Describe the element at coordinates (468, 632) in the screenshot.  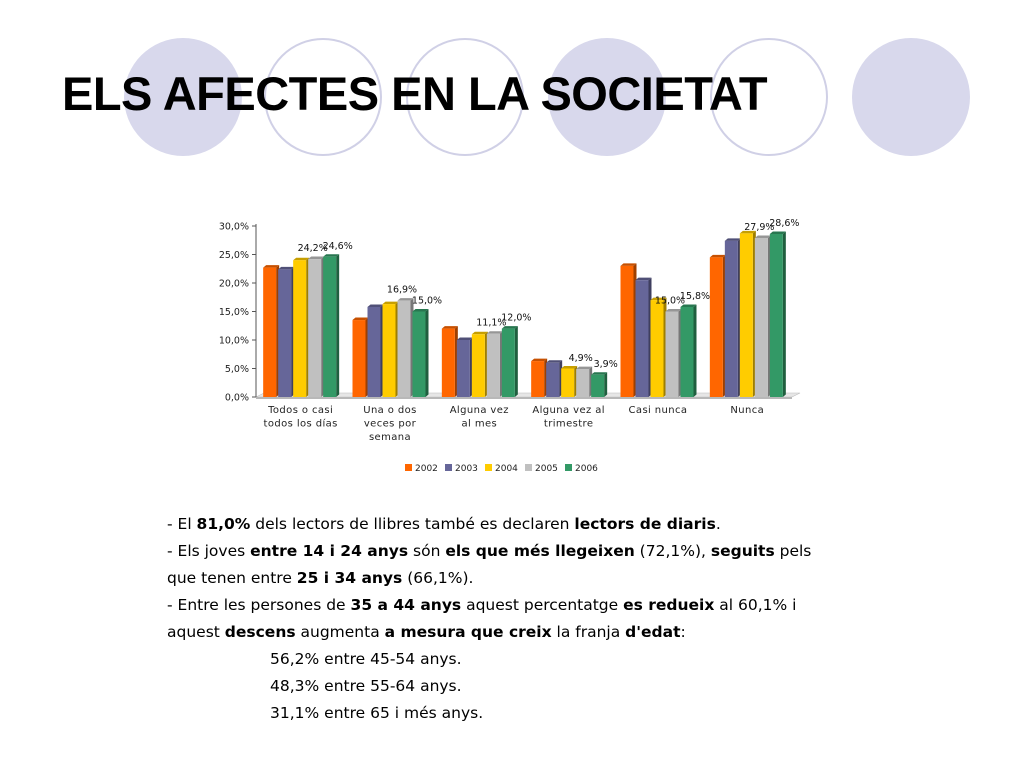
I see `text-bold: a mesura que creix` at that location.